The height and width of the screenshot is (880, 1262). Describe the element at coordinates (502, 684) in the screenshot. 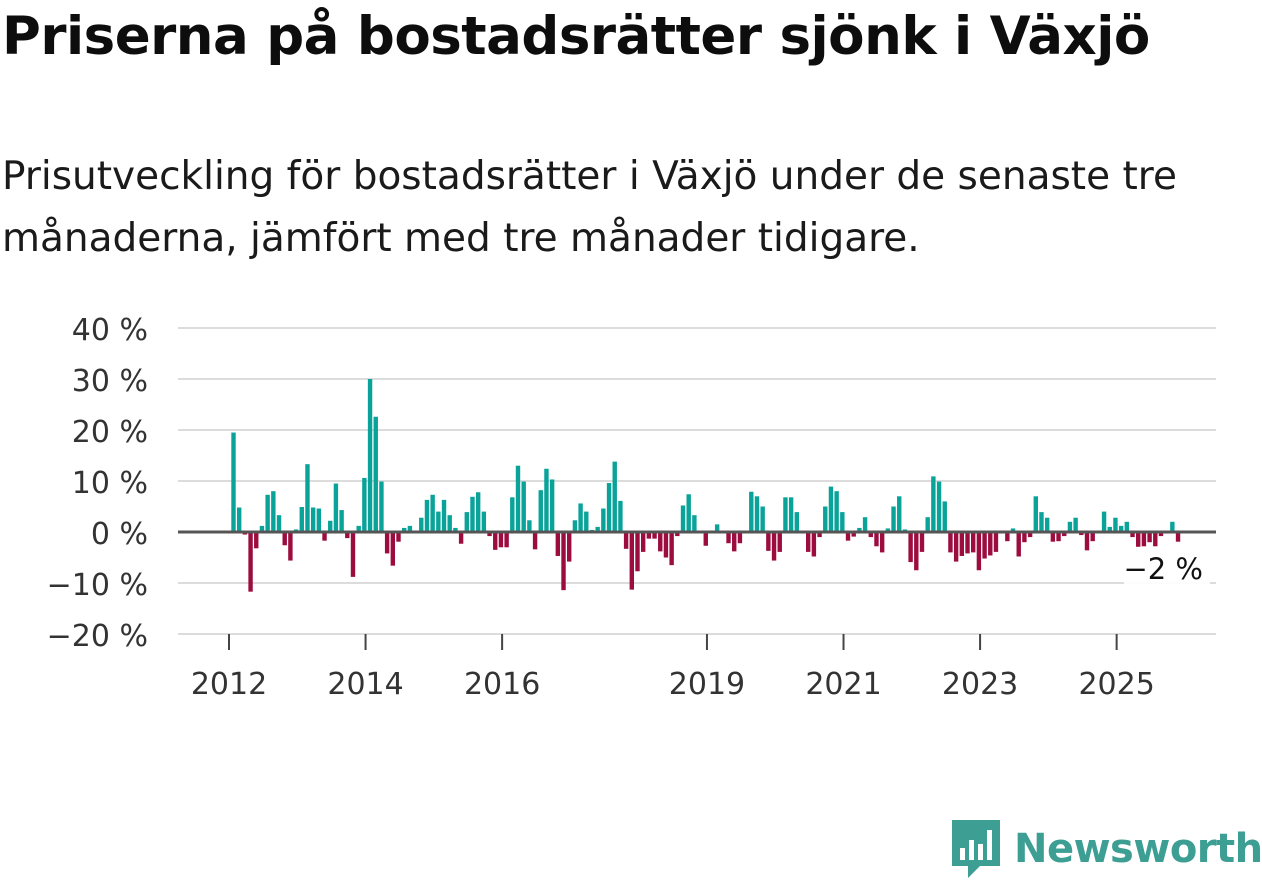

I see `x-tick-label: 2016` at that location.